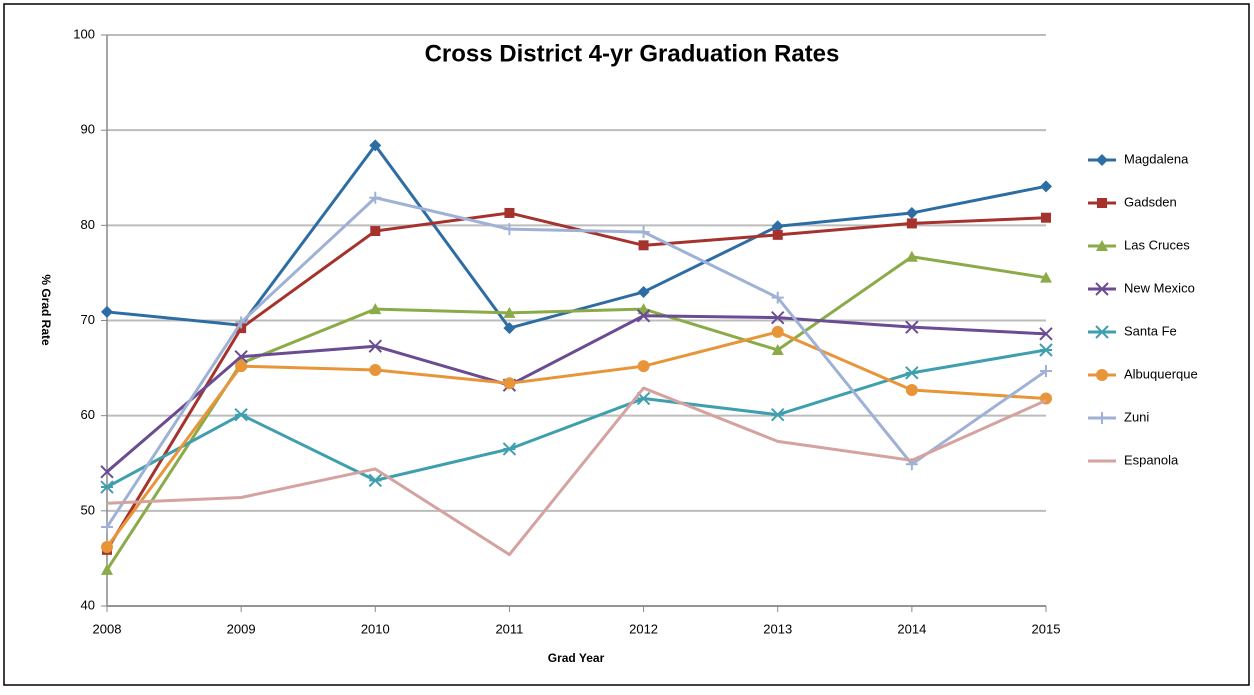  Describe the element at coordinates (88, 604) in the screenshot. I see `y-tick-label: 40` at that location.